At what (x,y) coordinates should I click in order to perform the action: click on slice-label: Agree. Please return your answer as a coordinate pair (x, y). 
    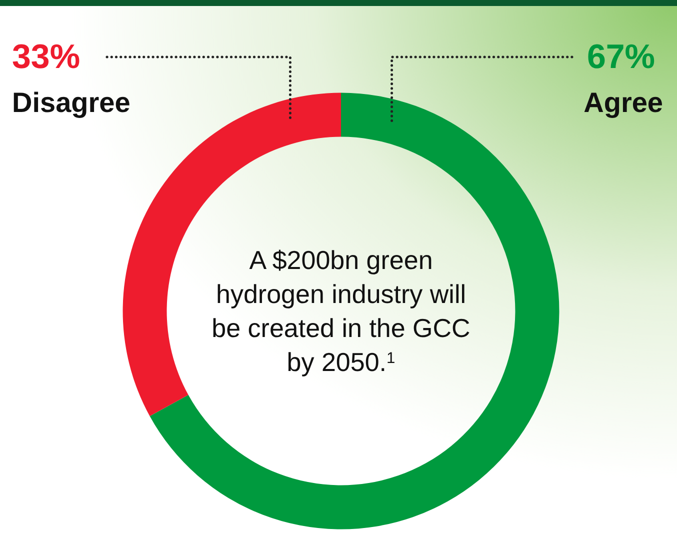
    Looking at the image, I should click on (623, 102).